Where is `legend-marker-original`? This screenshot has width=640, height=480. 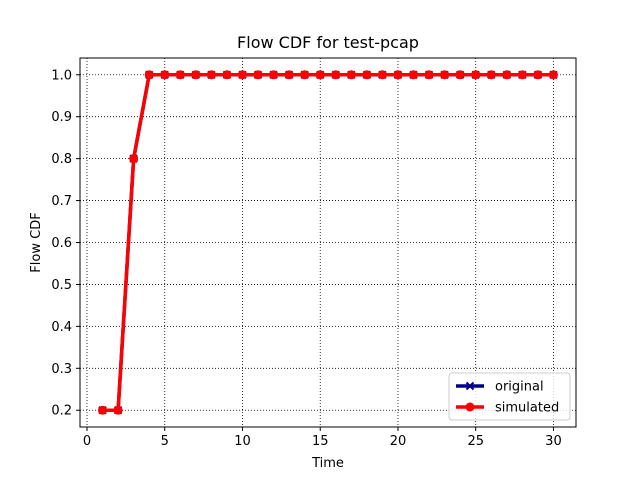 legend-marker-original is located at coordinates (470, 386).